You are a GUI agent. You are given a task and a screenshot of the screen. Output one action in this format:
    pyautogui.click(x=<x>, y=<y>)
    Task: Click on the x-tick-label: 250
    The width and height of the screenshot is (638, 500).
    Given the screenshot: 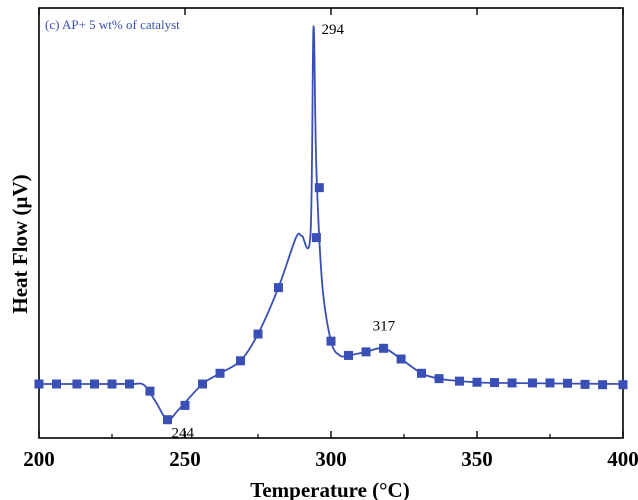 What is the action you would take?
    pyautogui.click(x=185, y=459)
    